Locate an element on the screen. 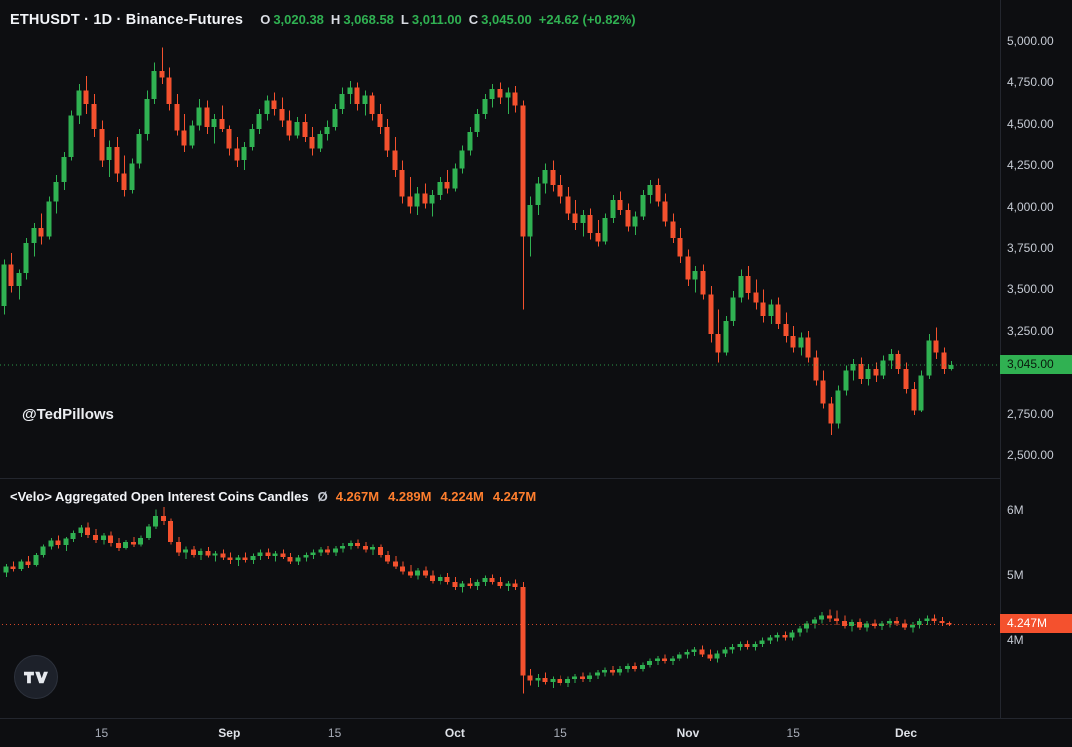 This screenshot has height=747, width=1072. time-axis-label-sep: Sep is located at coordinates (229, 733).